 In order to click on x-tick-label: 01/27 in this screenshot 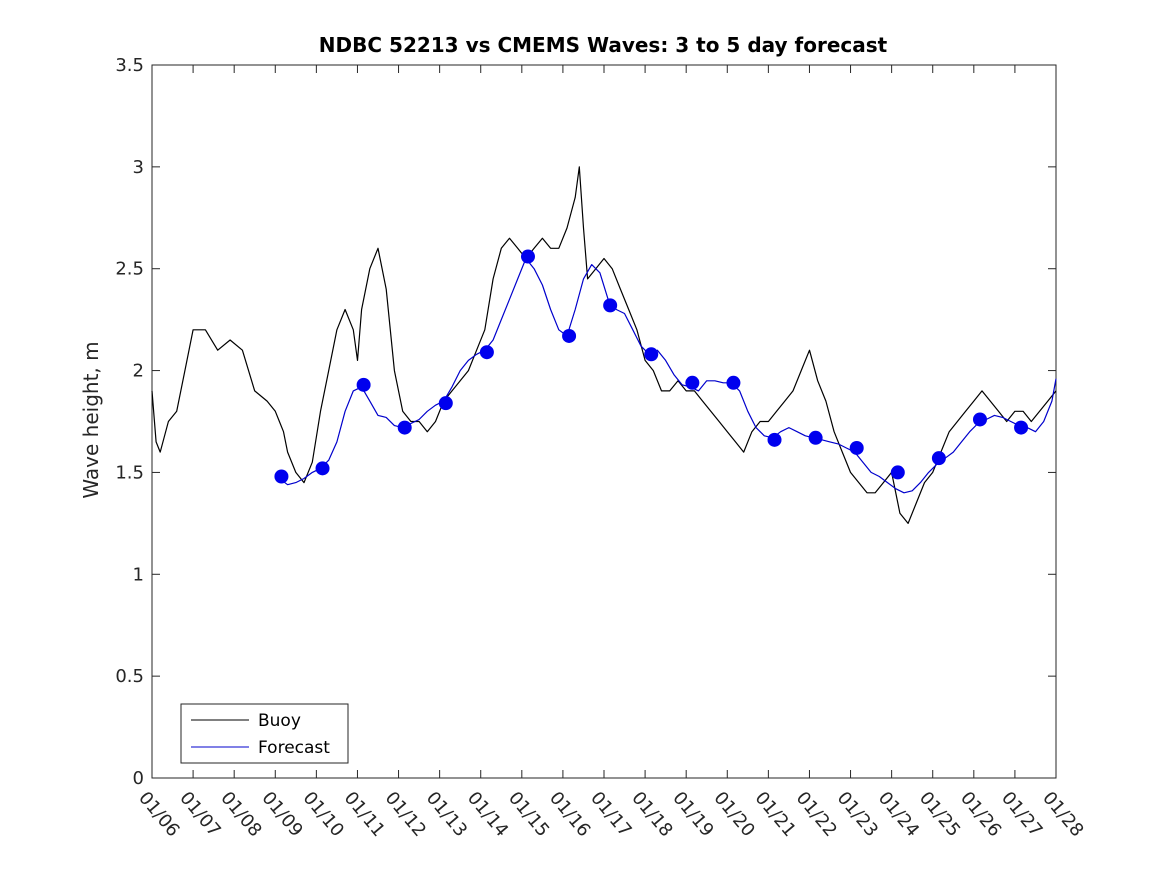, I will do `click(1021, 814)`.